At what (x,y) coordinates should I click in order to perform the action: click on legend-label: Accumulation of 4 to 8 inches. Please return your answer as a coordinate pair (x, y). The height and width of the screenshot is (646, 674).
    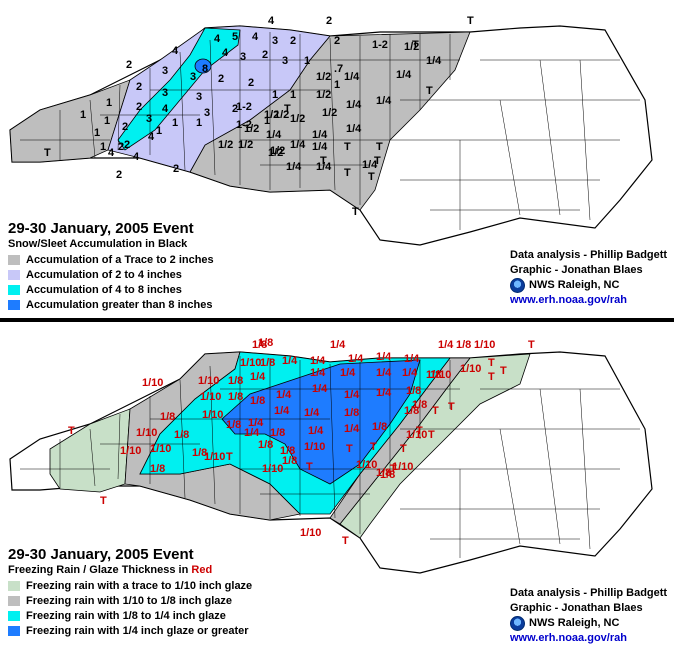
    Looking at the image, I should click on (104, 289).